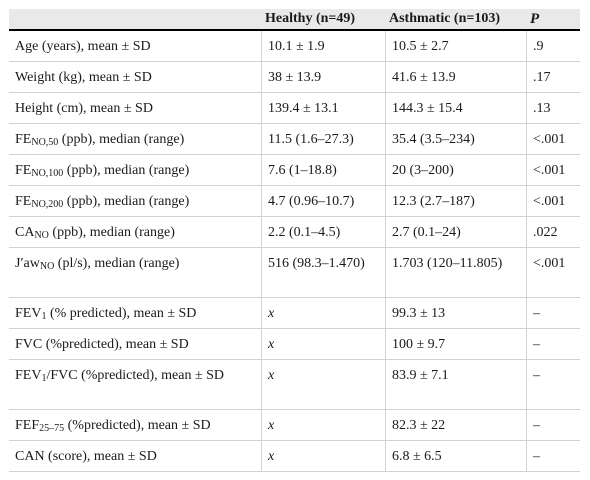  I want to click on row-label: Age (years), mean ± SD, so click(135, 46).